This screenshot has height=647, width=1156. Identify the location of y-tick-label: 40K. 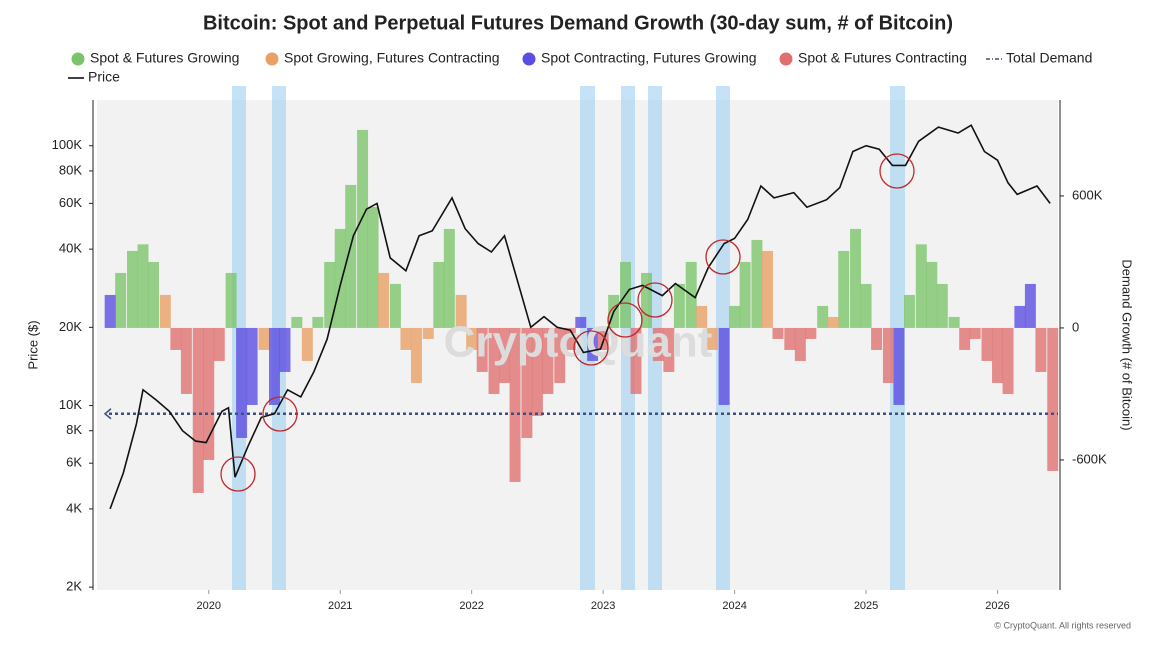
(70, 248).